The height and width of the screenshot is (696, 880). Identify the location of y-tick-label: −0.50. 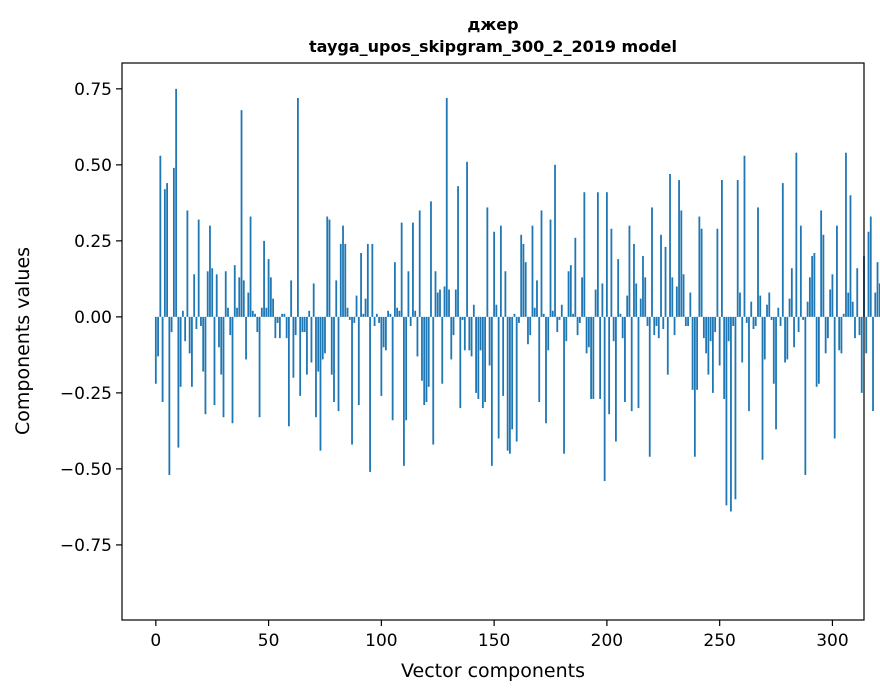
(86, 470).